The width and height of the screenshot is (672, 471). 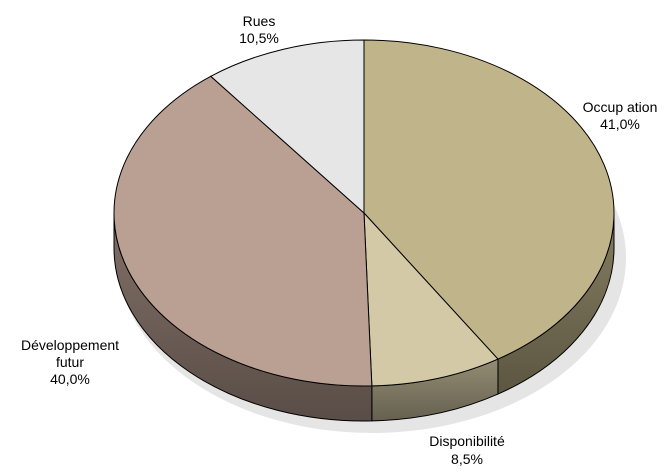 I want to click on pie-label-2: Développement futur 40,0%, so click(x=70, y=362).